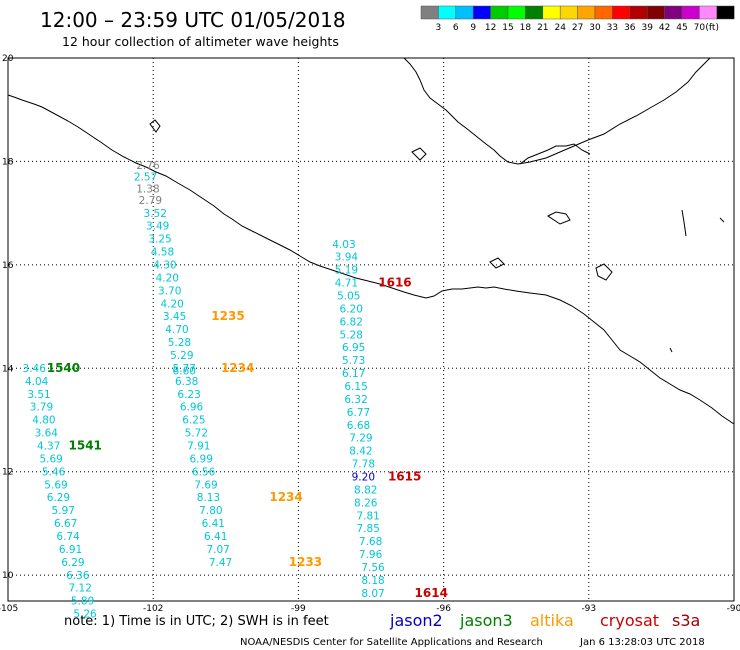 The image size is (740, 650). I want to click on latitude-label: 14, so click(8, 369).